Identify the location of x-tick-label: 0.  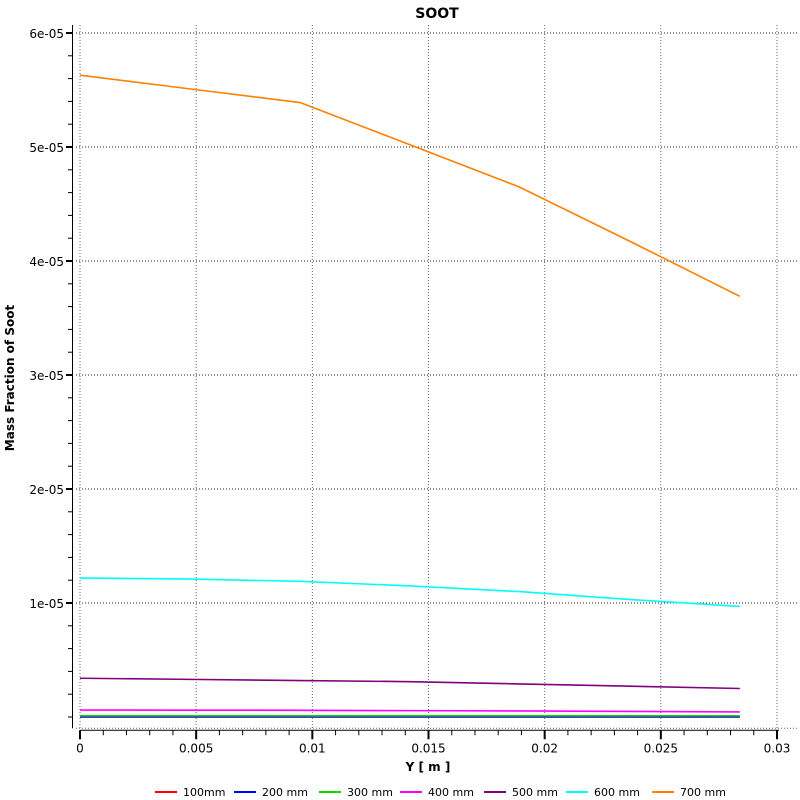
(80, 748).